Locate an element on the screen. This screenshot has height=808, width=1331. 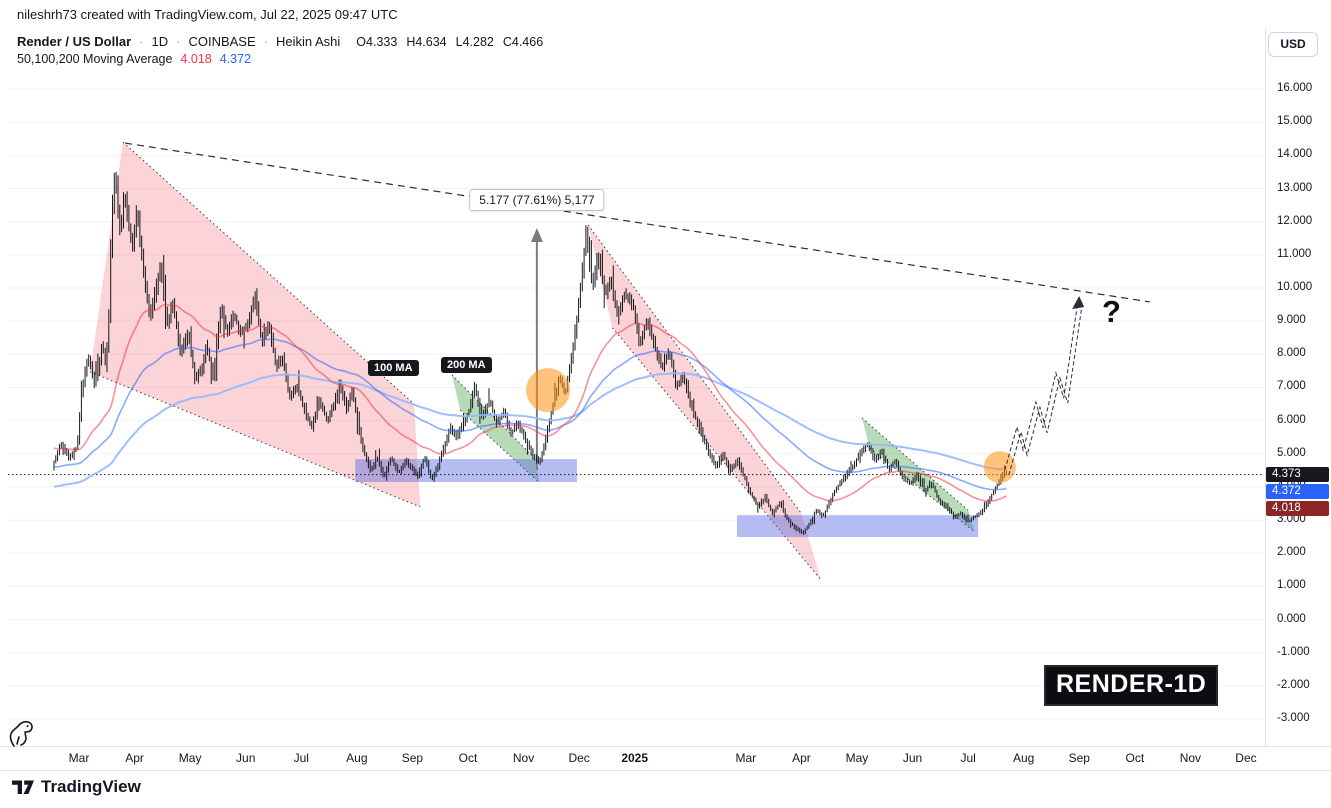
symbol-title: Render / US Dollar is located at coordinates (74, 41).